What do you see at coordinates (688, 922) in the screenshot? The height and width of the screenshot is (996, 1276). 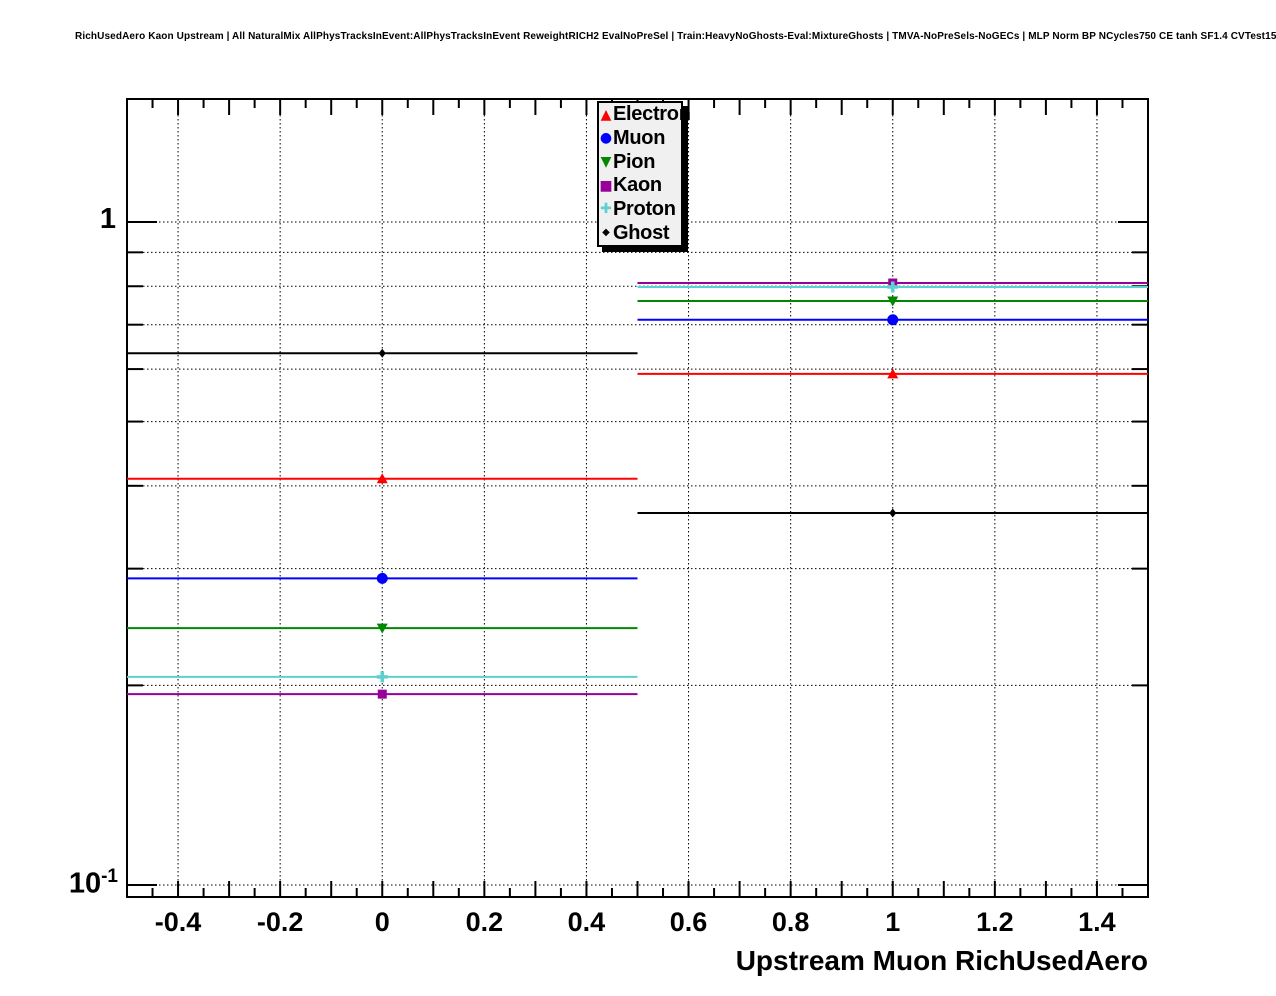 I see `x-tick-label: 0.6` at bounding box center [688, 922].